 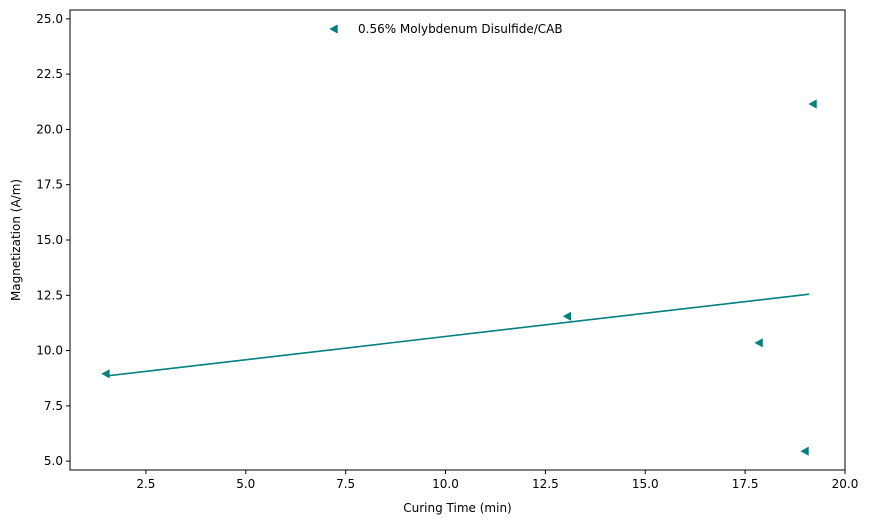 What do you see at coordinates (145, 484) in the screenshot?
I see `x-tick-label: 2.5` at bounding box center [145, 484].